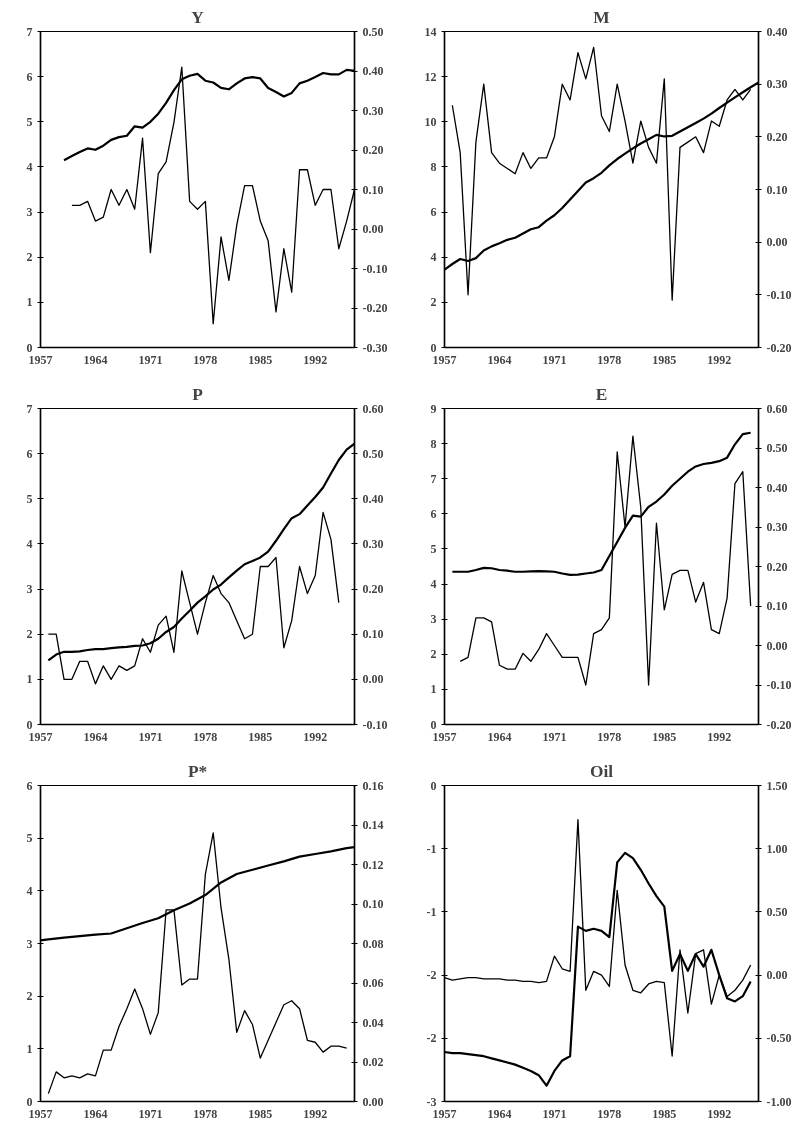  What do you see at coordinates (373, 825) in the screenshot?
I see `y2-tick-label: 0.14` at bounding box center [373, 825].